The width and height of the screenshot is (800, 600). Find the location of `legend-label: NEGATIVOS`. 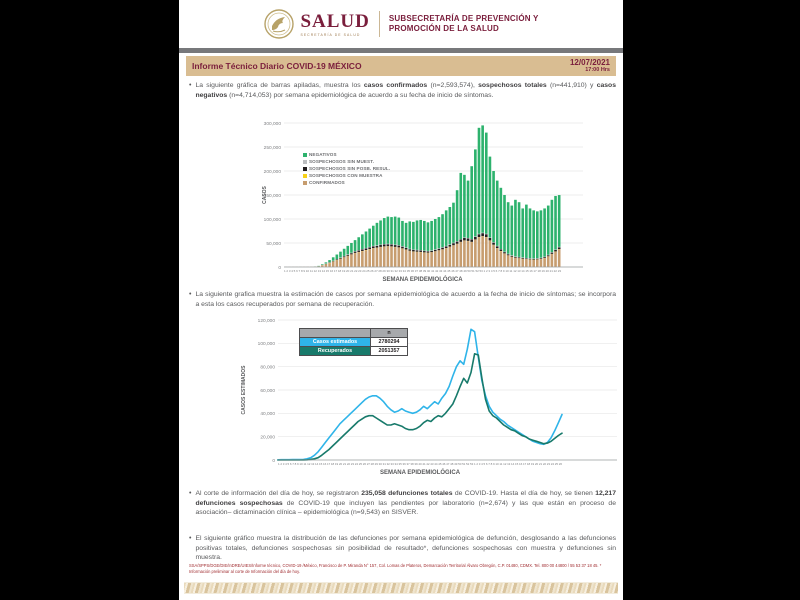

legend-label: NEGATIVOS is located at coordinates (323, 154).